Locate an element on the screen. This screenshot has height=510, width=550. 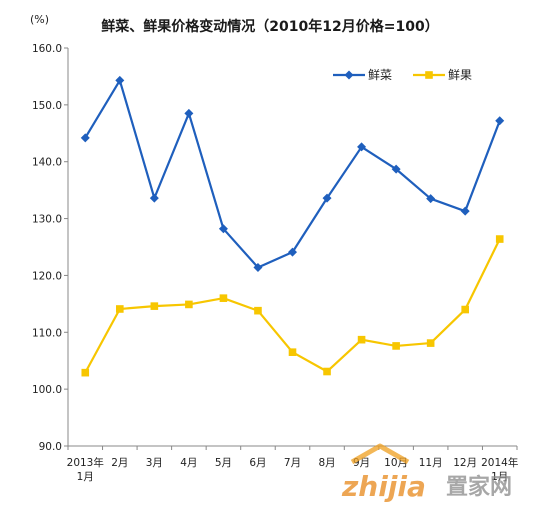
legend: 鲜菜 鲜果 is located at coordinates (402, 75).